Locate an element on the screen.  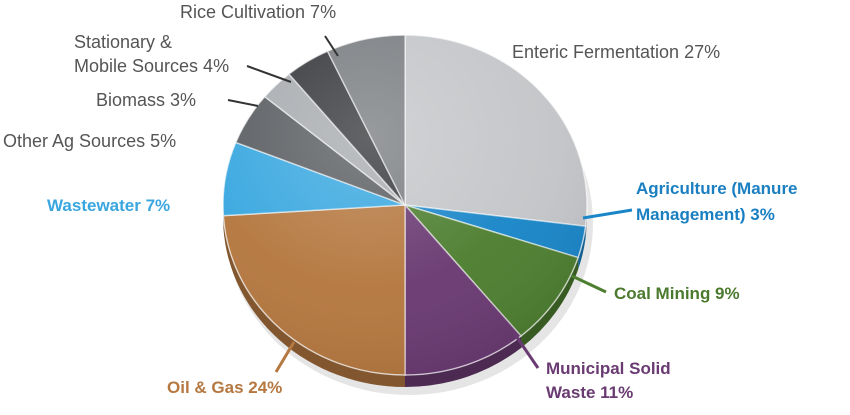
slice-label-9-line-2: Mobile Sources 4% is located at coordinates (151, 66).